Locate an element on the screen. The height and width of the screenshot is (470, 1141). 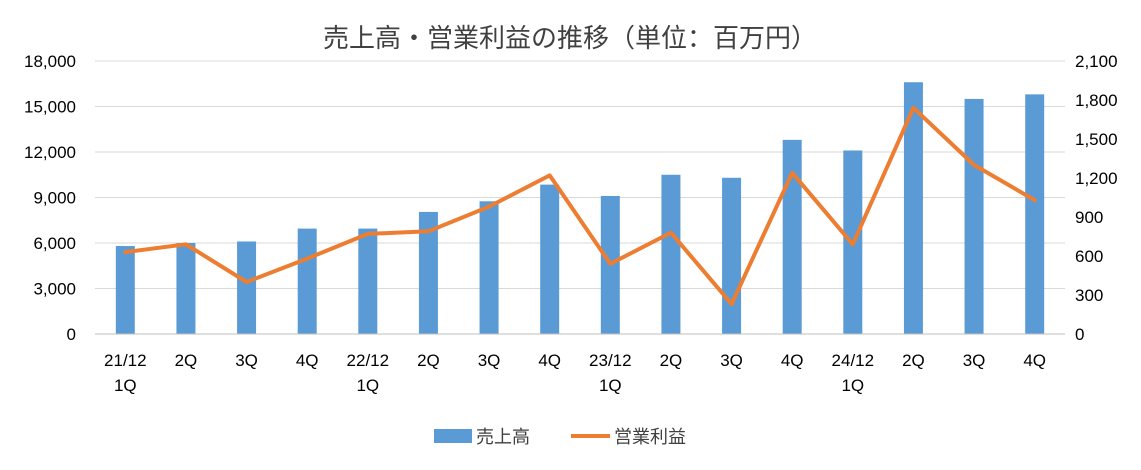
y-right-tick-label: 900 is located at coordinates (1089, 217).